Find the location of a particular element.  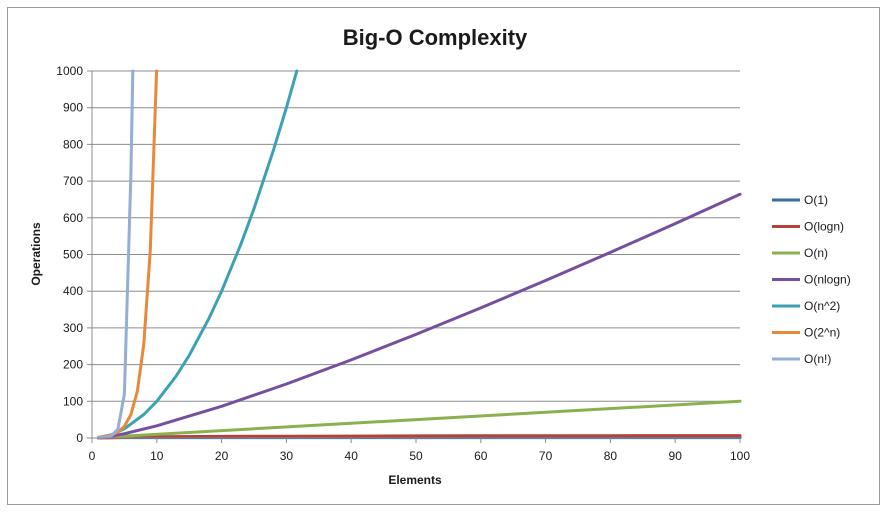

y-tick-label: 600 is located at coordinates (73, 218).